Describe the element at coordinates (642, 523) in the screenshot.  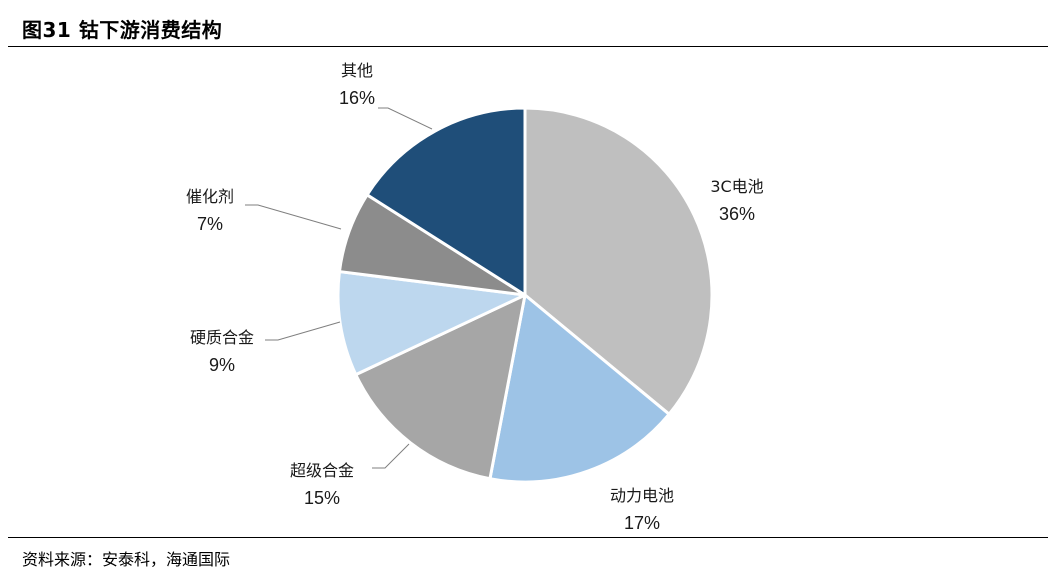
I see `slice-pct-label-2: 17%` at that location.